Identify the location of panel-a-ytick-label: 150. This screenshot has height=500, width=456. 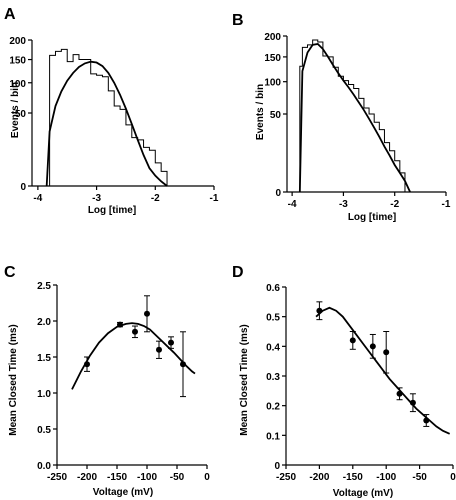
(17, 61).